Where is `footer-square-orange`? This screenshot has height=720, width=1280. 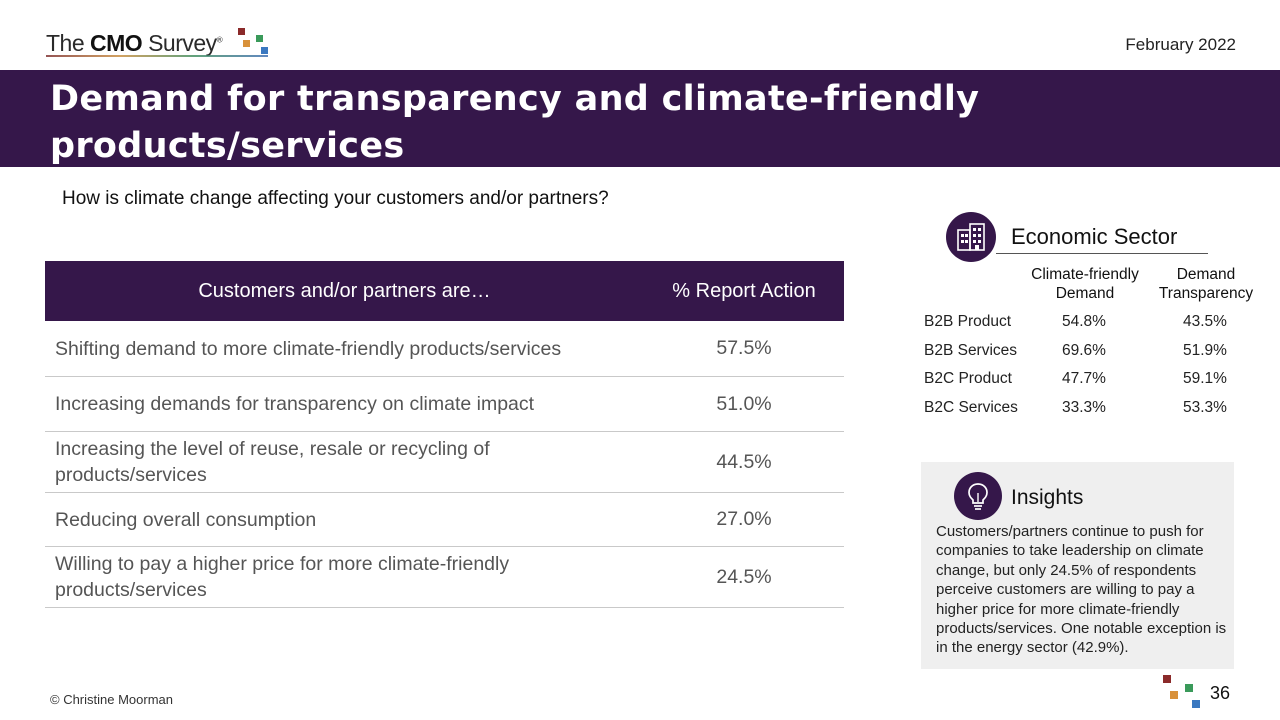 footer-square-orange is located at coordinates (1174, 695).